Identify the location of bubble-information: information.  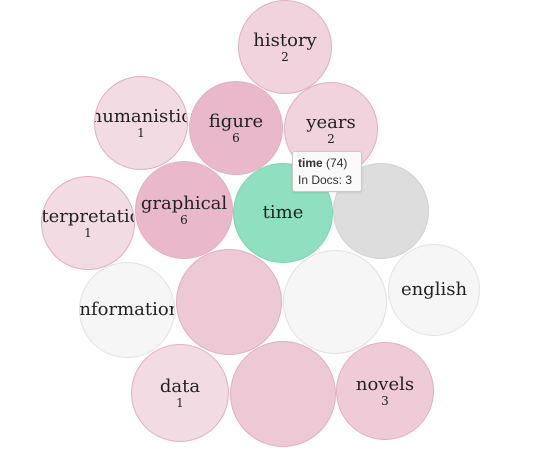
(127, 310).